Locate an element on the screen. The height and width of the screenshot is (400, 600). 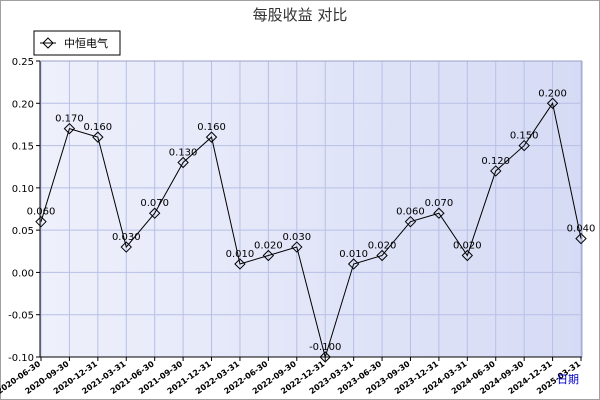
chart-title: 每股收益 对比 is located at coordinates (300, 15).